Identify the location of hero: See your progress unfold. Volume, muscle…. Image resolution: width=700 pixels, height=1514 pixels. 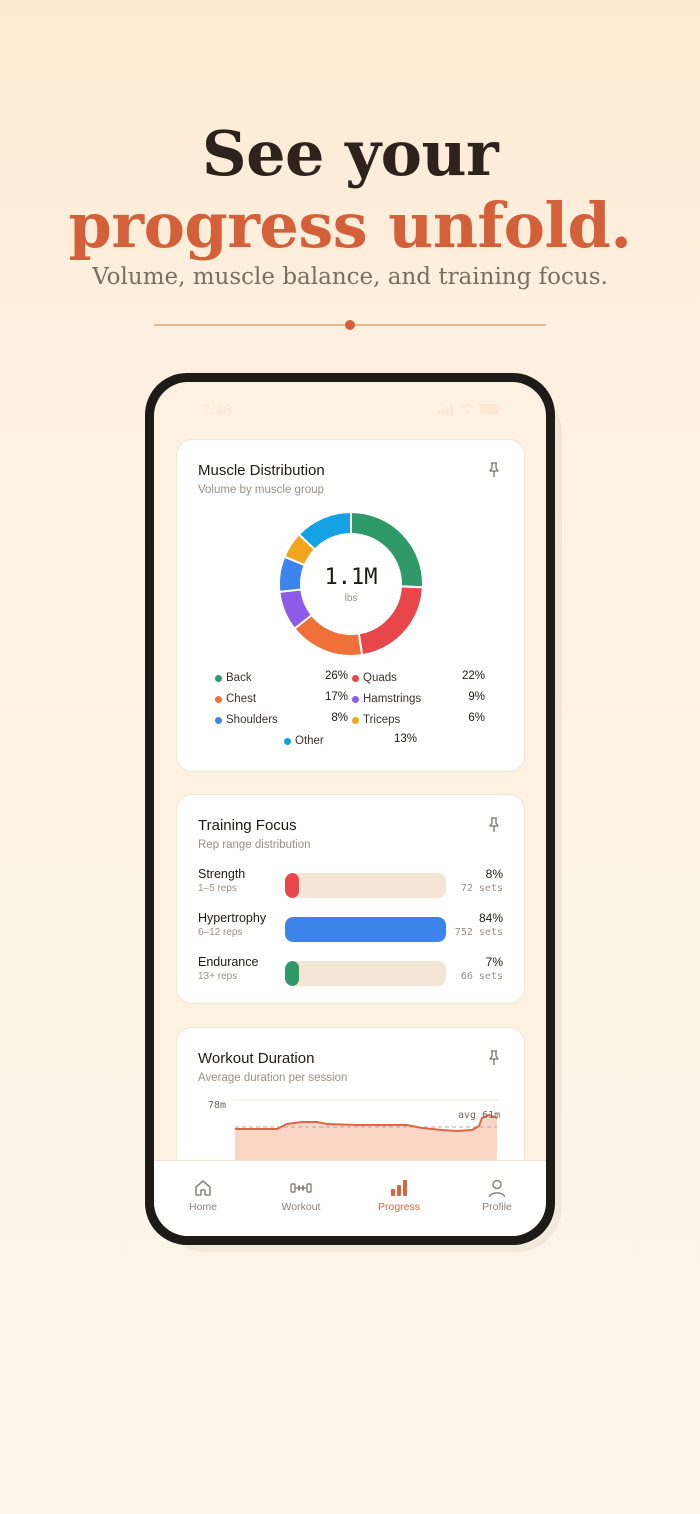
(350, 204).